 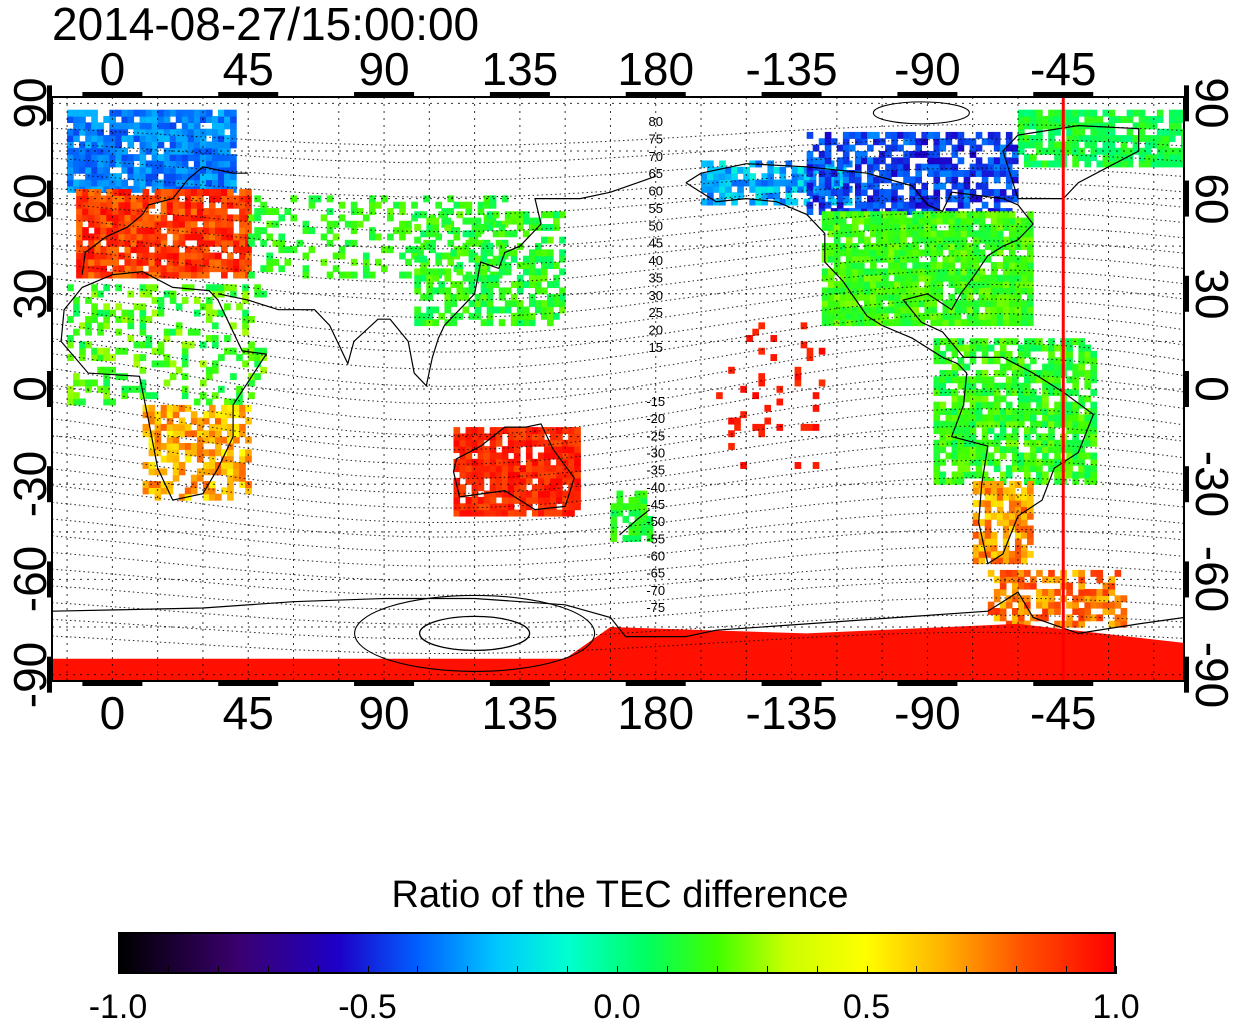 What do you see at coordinates (791, 69) in the screenshot?
I see `top-lon-tick-label: -135` at bounding box center [791, 69].